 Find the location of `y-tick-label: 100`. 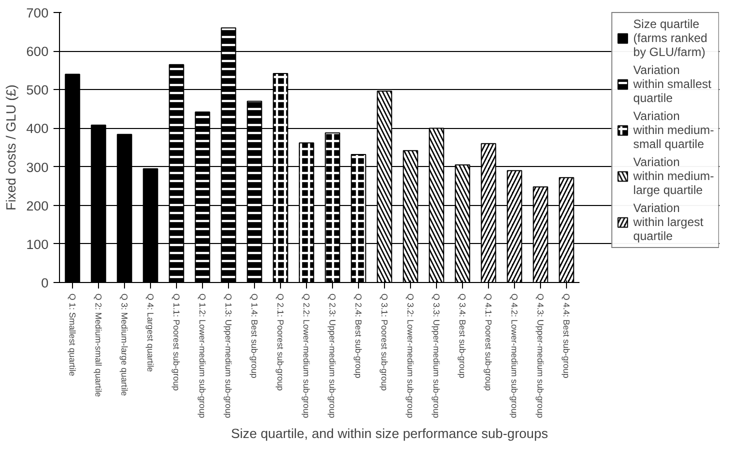

y-tick-label: 100 is located at coordinates (37, 244).